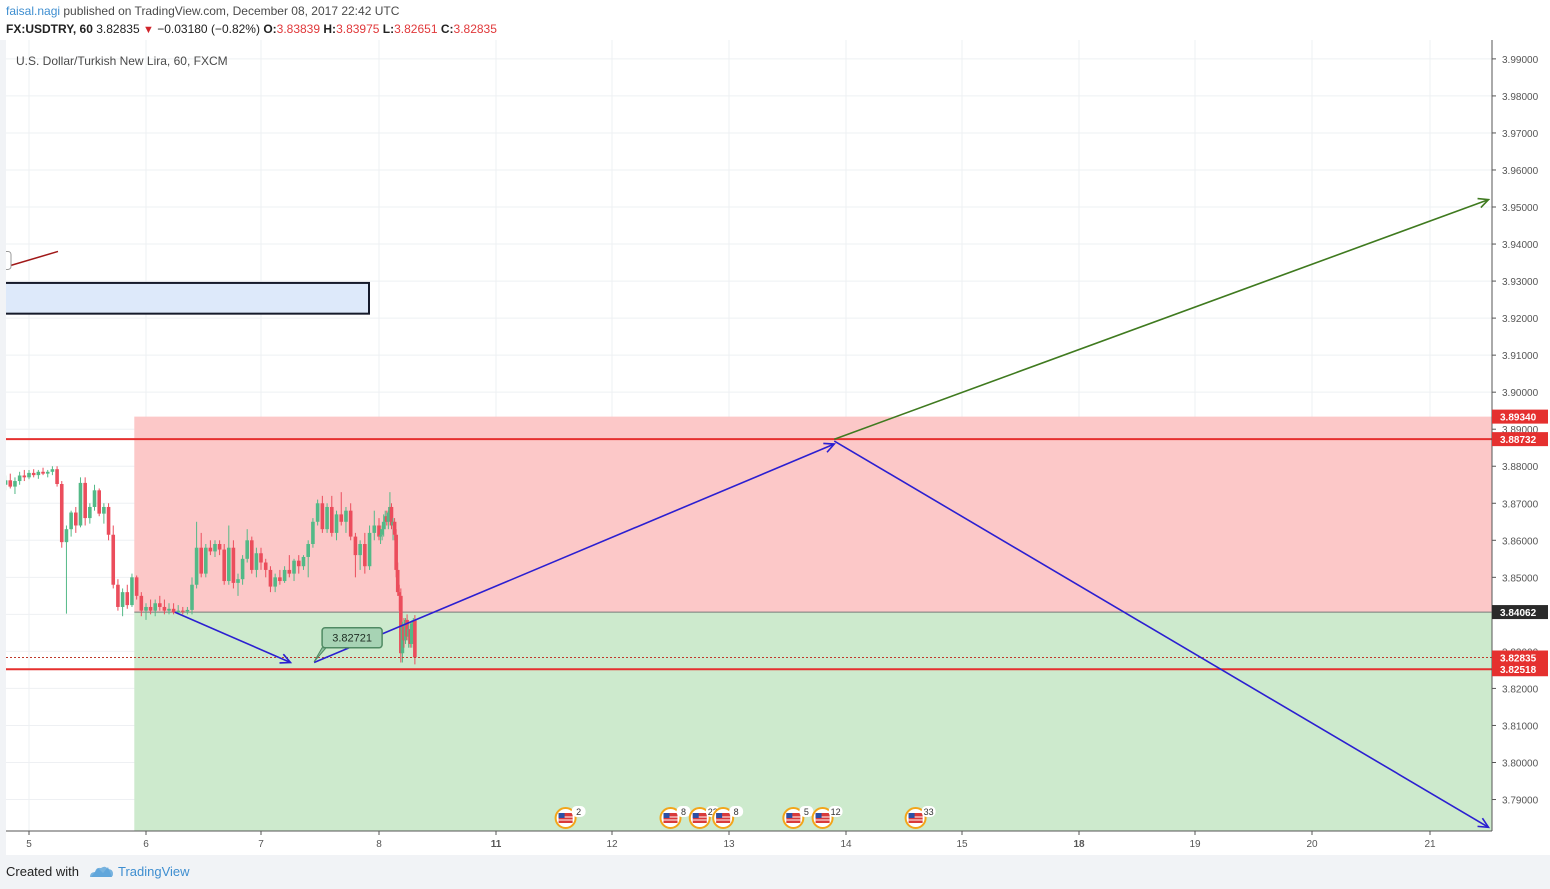  What do you see at coordinates (352, 639) in the screenshot?
I see `callout-text: 3.82721` at bounding box center [352, 639].